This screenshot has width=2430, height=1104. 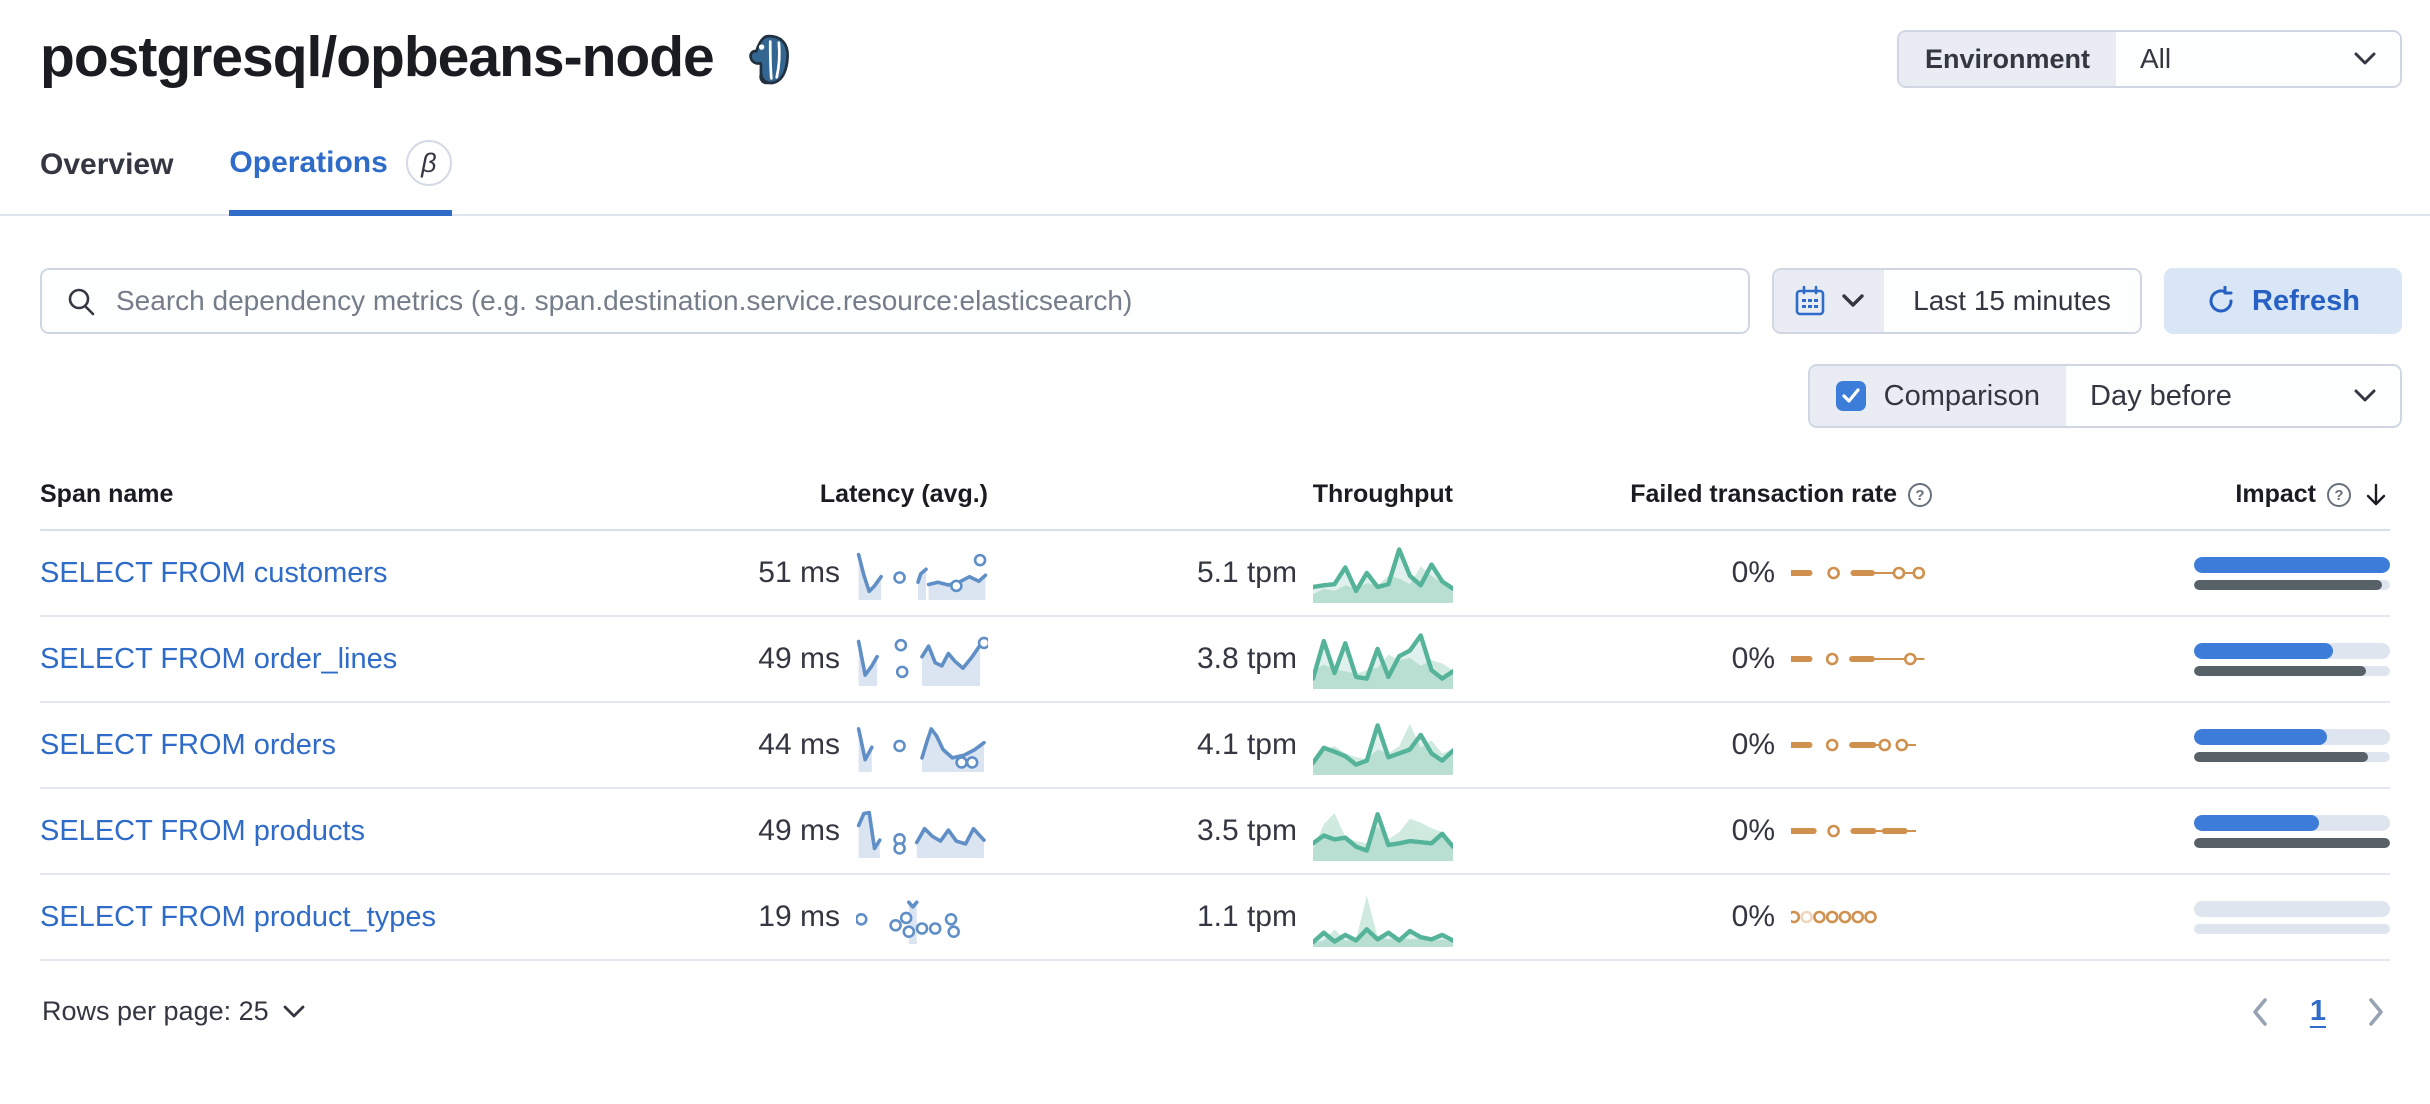 I want to click on search-icon, so click(x=81, y=302).